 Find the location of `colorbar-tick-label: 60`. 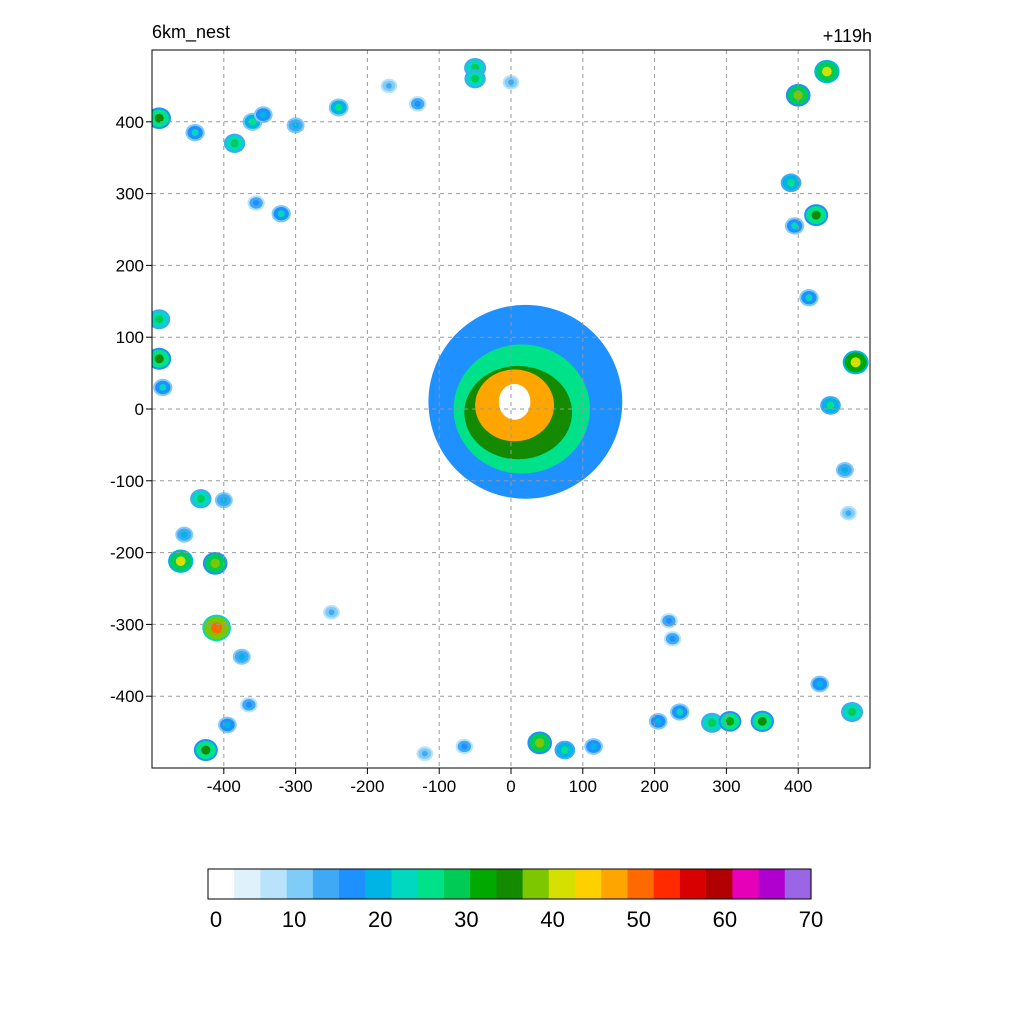

colorbar-tick-label: 60 is located at coordinates (725, 919).